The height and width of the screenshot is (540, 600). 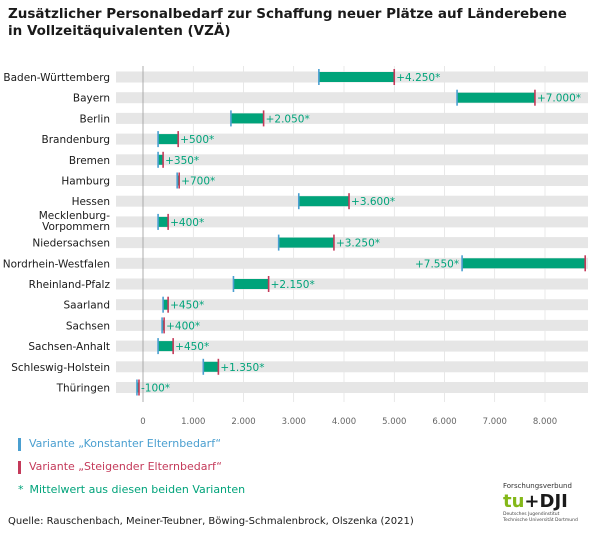 I want to click on logo-dji: DJI, so click(x=553, y=501).